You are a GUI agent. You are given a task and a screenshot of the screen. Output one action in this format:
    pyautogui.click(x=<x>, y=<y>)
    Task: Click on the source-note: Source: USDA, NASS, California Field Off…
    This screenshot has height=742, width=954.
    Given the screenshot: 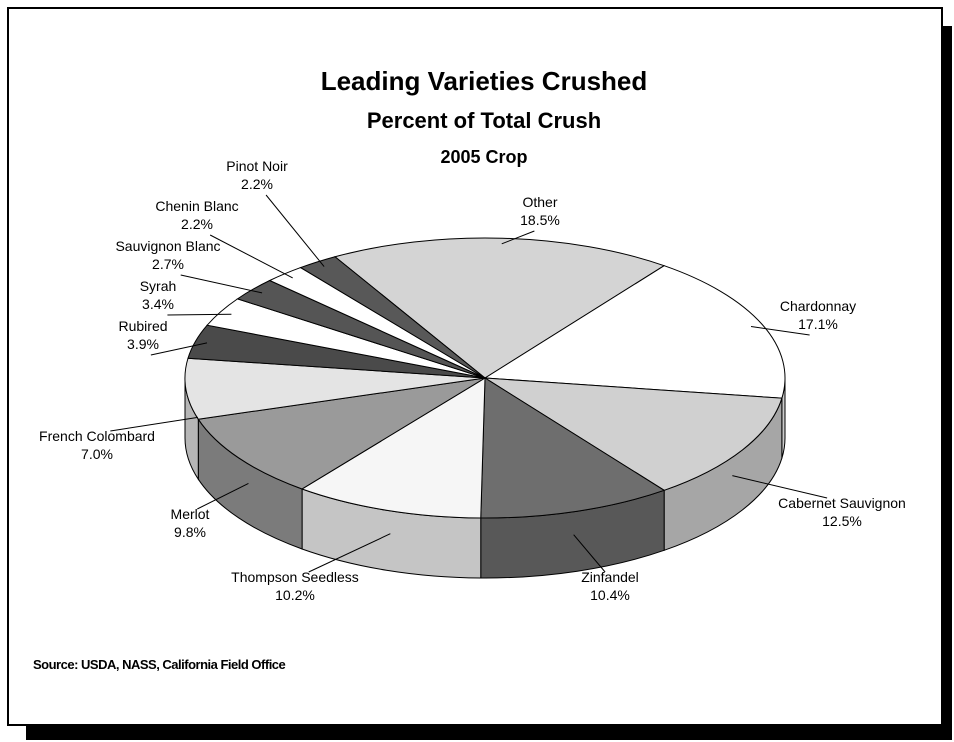 What is the action you would take?
    pyautogui.click(x=159, y=664)
    